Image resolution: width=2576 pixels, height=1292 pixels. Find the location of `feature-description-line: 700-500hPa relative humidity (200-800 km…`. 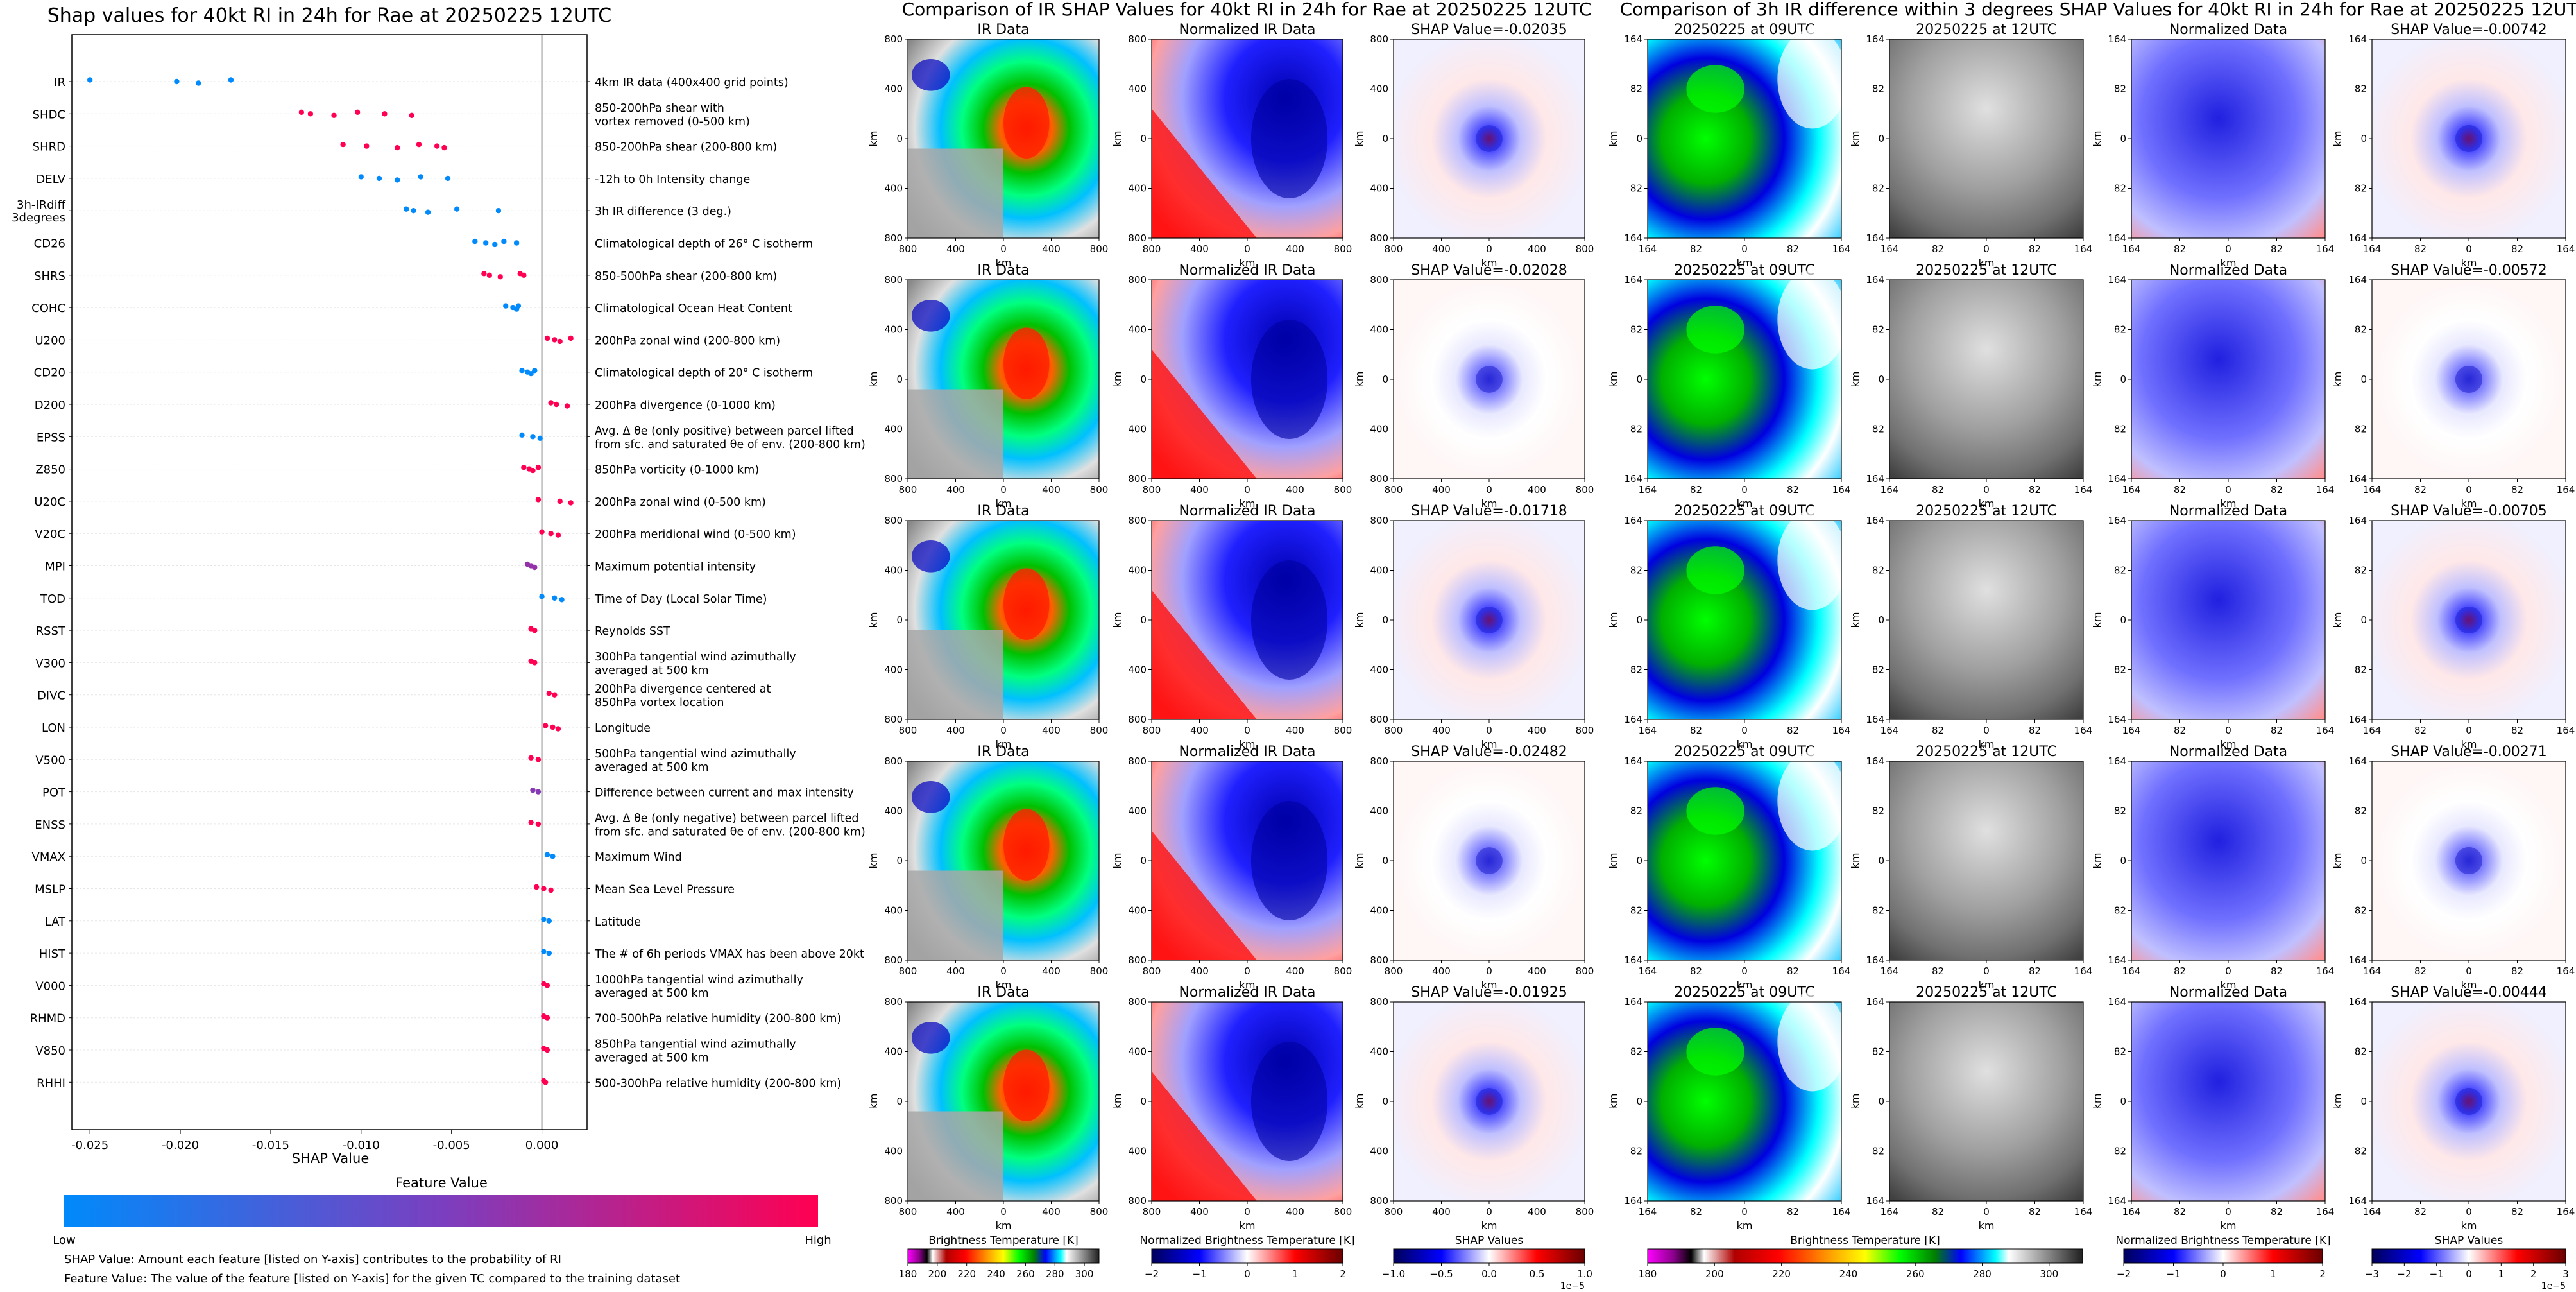

feature-description-line: 700-500hPa relative humidity (200-800 km… is located at coordinates (718, 1019).